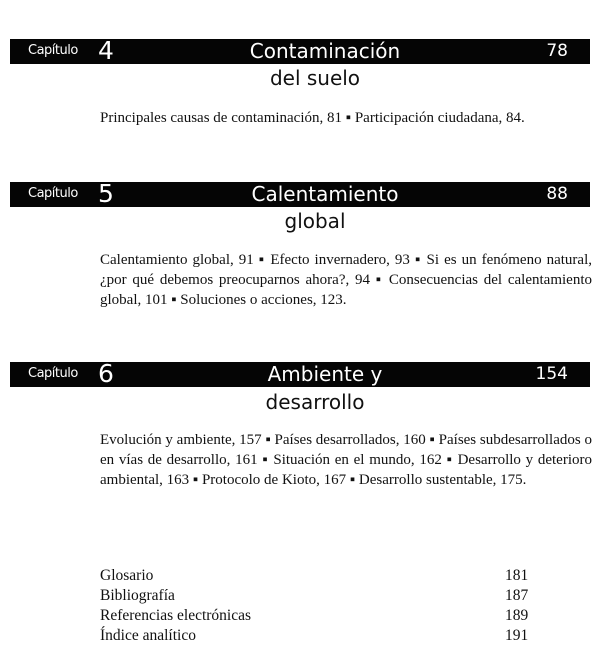 The width and height of the screenshot is (600, 651). What do you see at coordinates (325, 194) in the screenshot?
I see `chapter-title: Calentamiento` at bounding box center [325, 194].